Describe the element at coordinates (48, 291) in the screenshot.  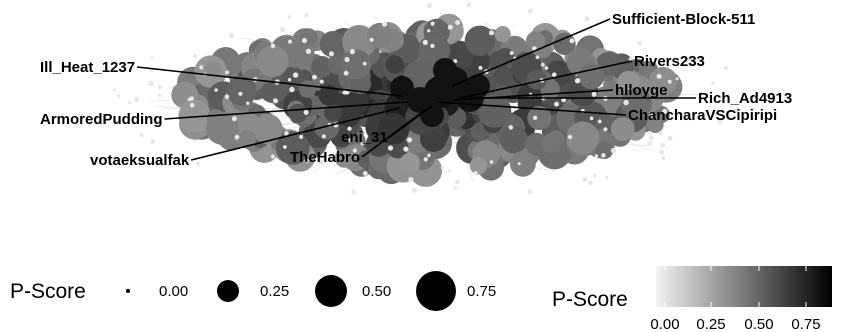
I see `size-legend-title: P-Score` at that location.